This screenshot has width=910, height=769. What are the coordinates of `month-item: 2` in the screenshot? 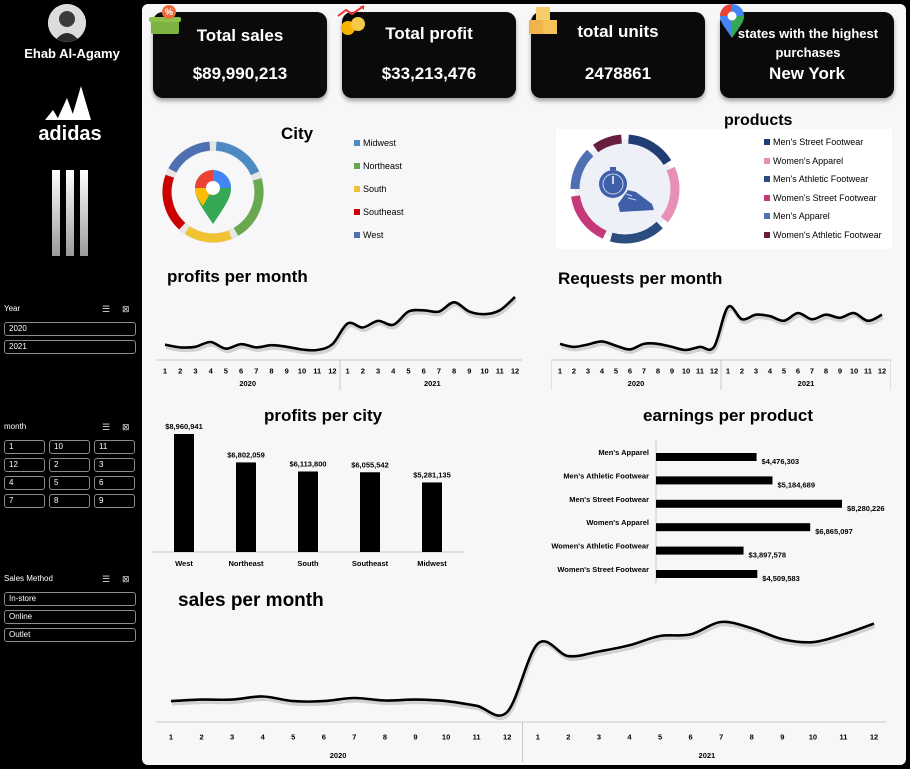 It's located at (69, 465).